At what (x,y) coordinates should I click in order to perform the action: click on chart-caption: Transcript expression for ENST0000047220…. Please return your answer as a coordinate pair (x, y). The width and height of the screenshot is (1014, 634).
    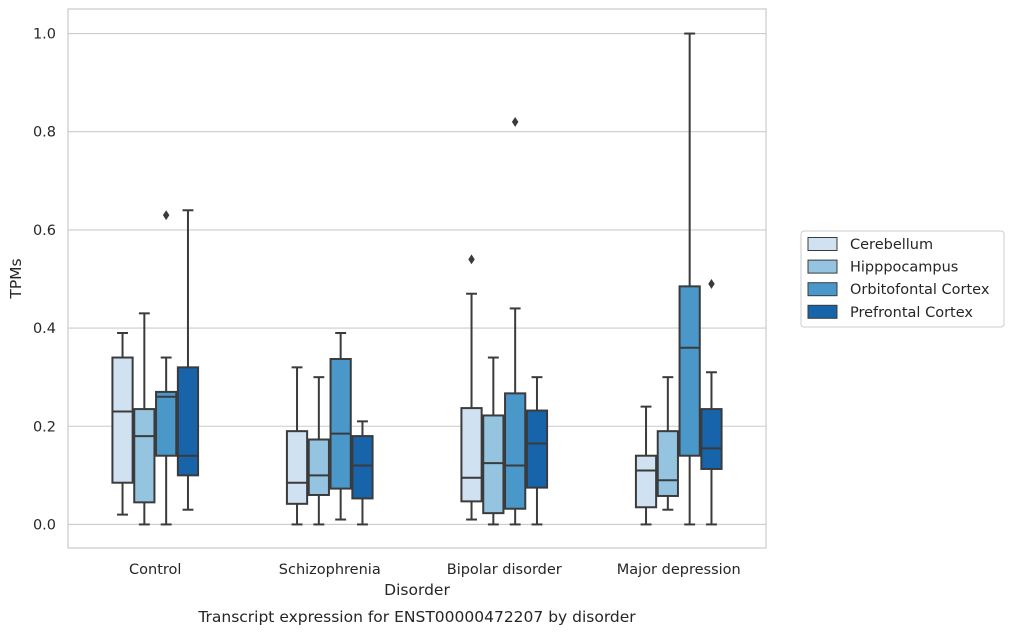
    Looking at the image, I should click on (416, 617).